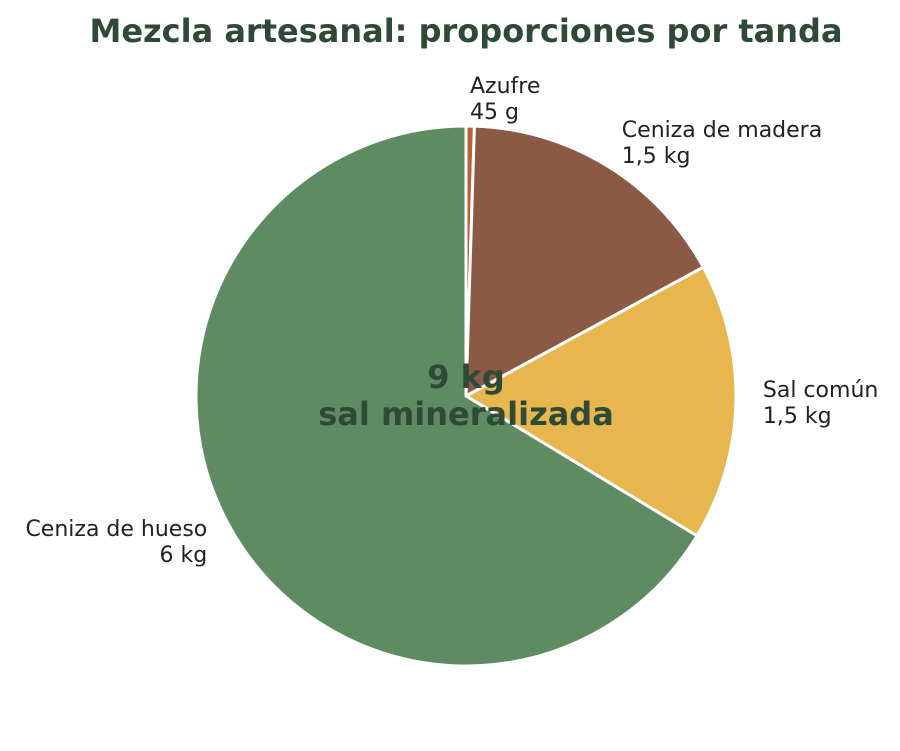 The width and height of the screenshot is (900, 751). What do you see at coordinates (466, 31) in the screenshot?
I see `chart-title: Mezcla artesanal: proporciones por tanda` at bounding box center [466, 31].